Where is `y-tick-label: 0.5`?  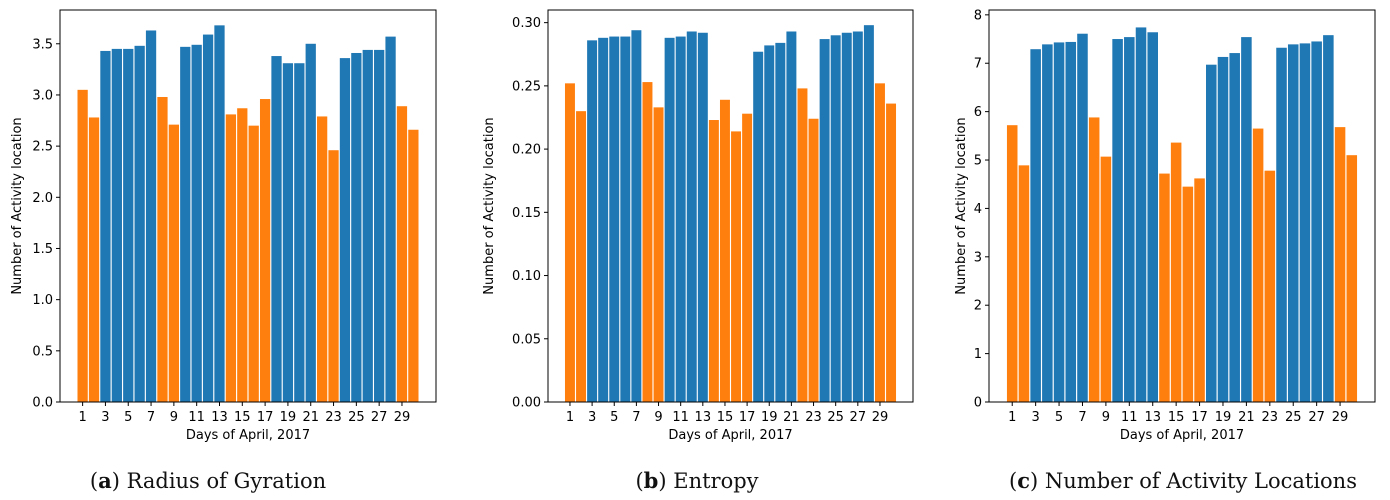
y-tick-label: 0.5 is located at coordinates (42, 351).